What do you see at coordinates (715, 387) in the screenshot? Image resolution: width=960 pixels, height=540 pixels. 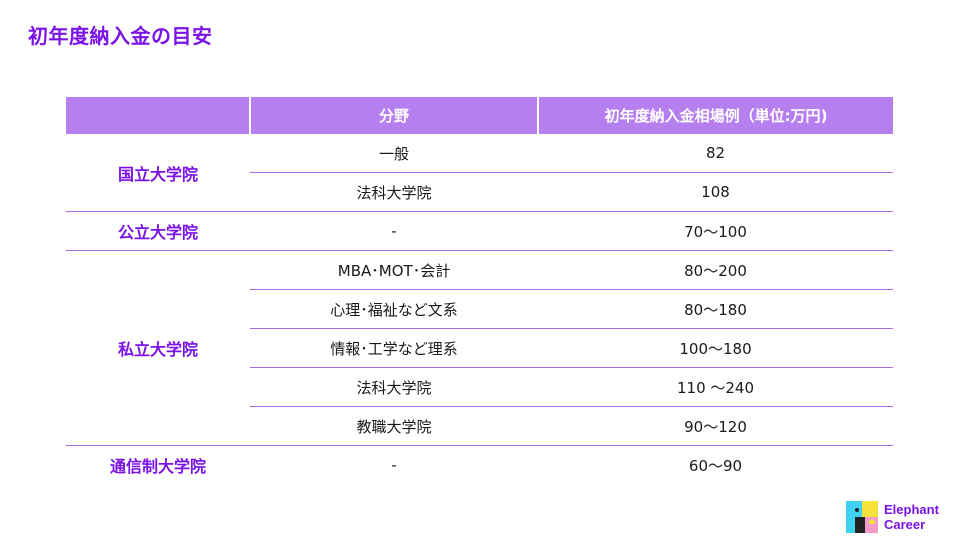 I see `amount-cell: 110 〜240` at bounding box center [715, 387].